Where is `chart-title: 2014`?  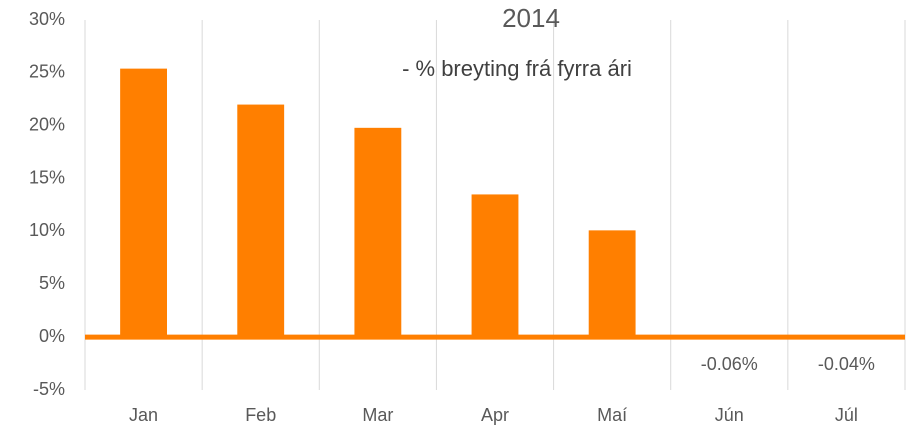 chart-title: 2014 is located at coordinates (531, 18).